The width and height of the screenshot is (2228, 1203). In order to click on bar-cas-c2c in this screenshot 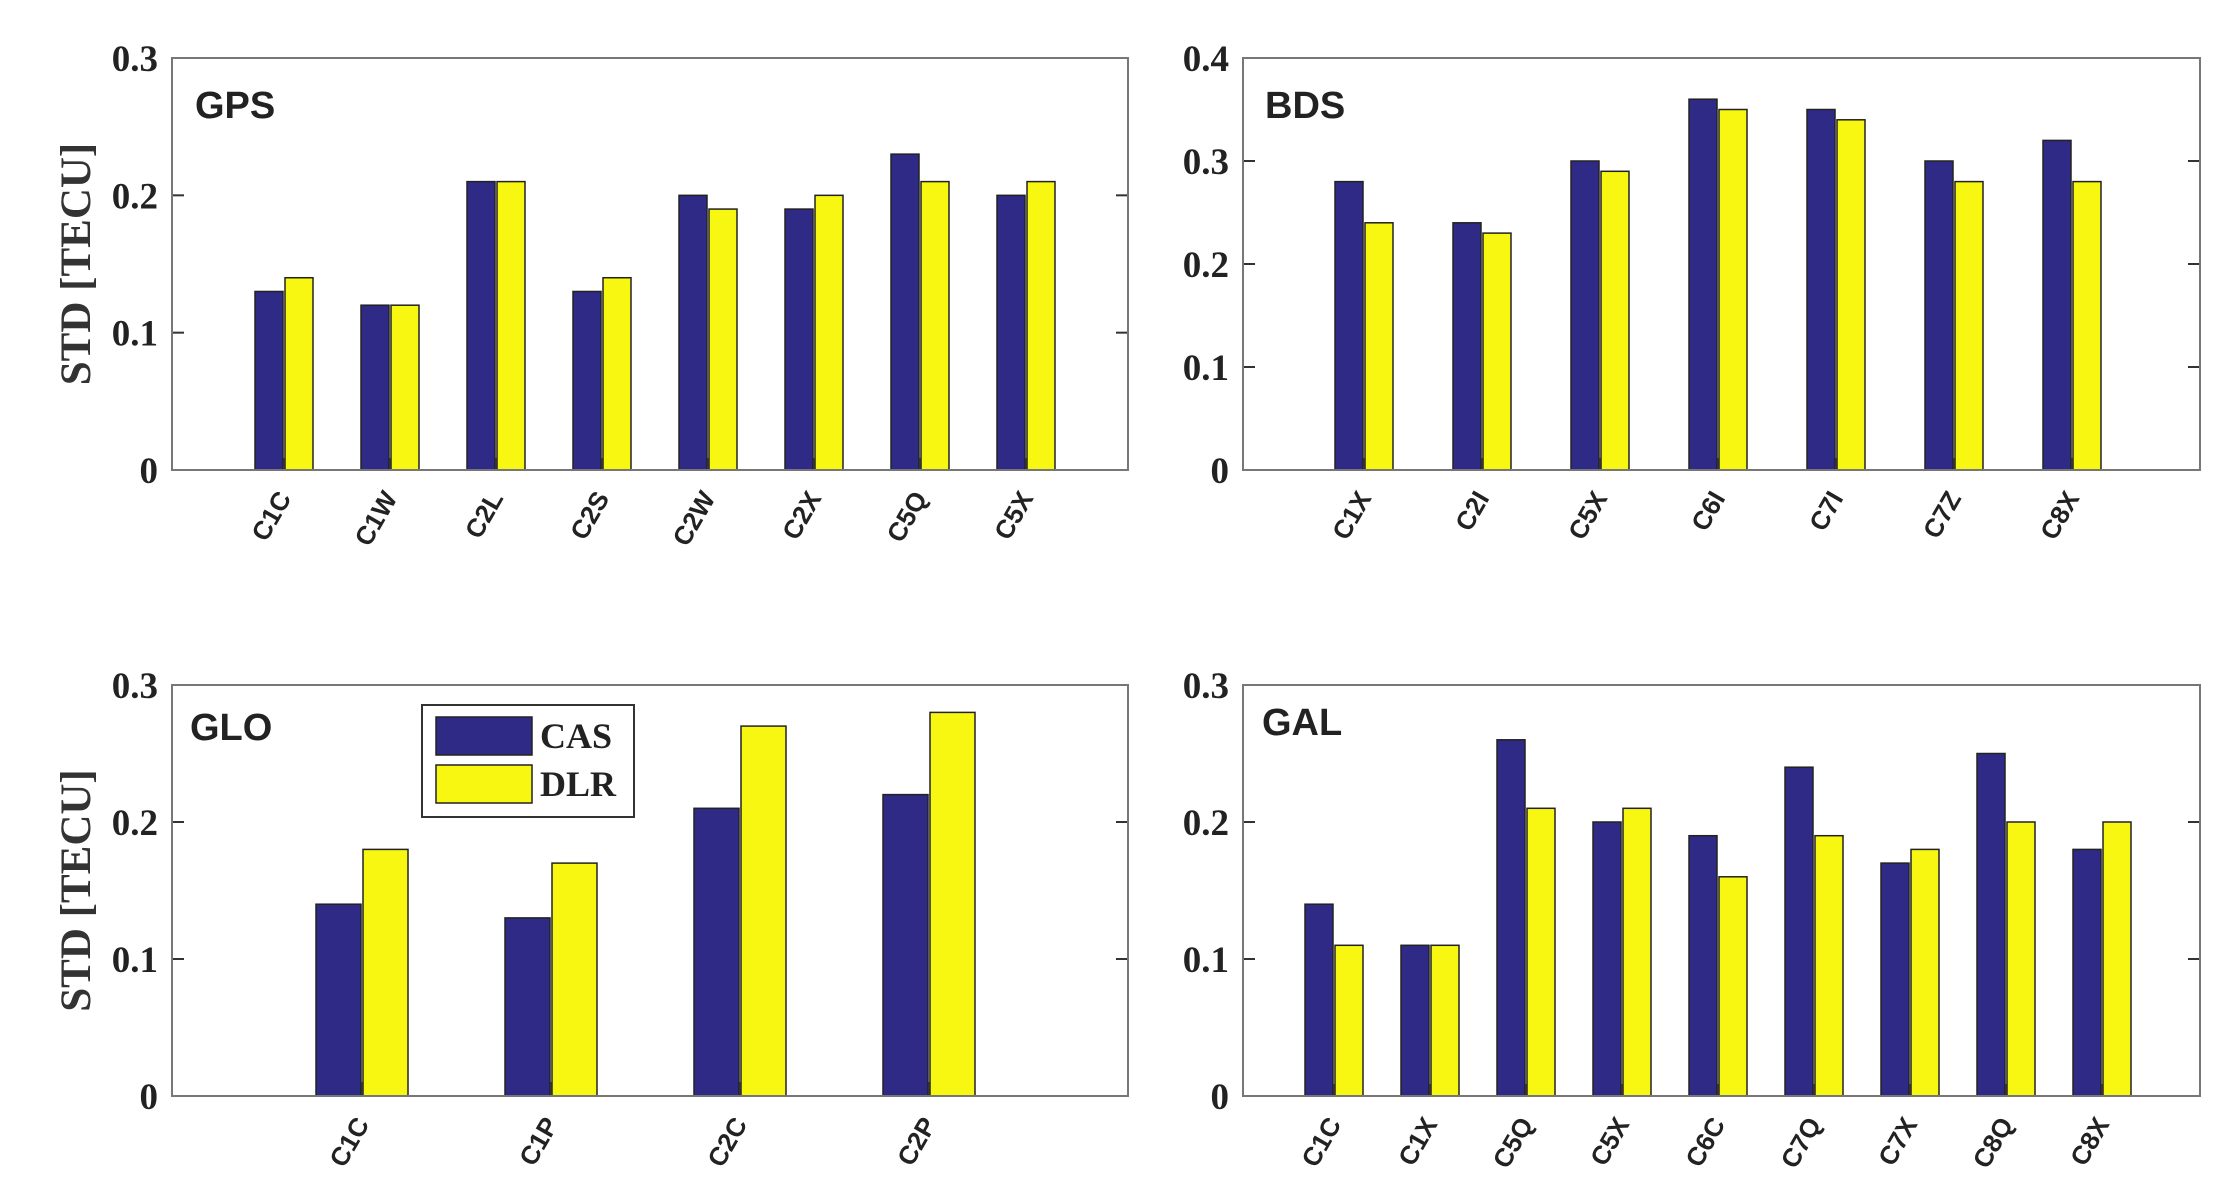, I will do `click(716, 952)`.